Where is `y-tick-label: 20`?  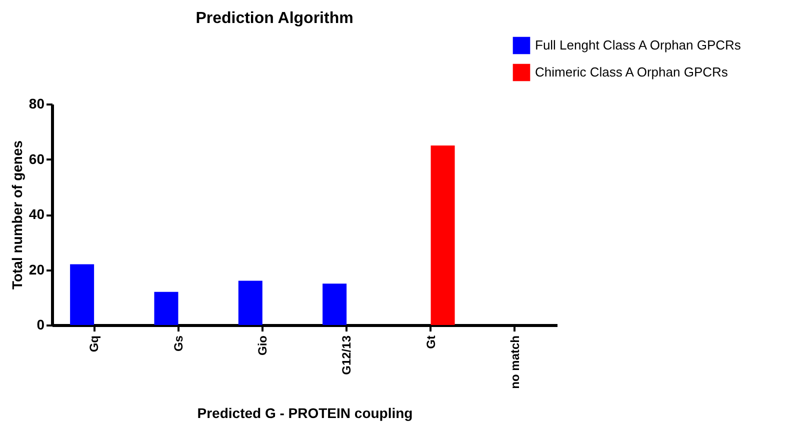
y-tick-label: 20 is located at coordinates (36, 269).